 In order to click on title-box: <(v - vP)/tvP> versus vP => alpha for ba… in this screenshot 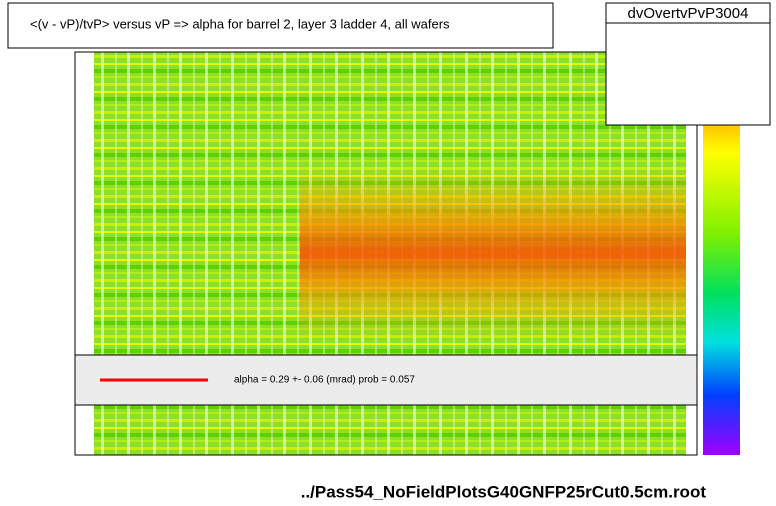, I will do `click(280, 25)`.